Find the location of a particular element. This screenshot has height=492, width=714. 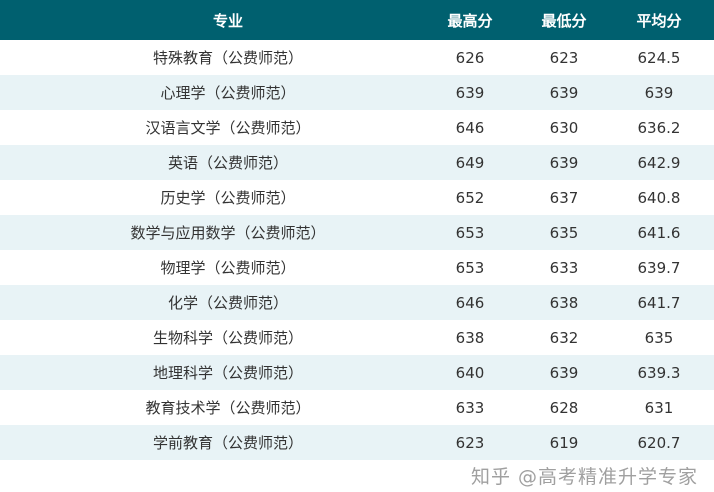

cell-max-score: 626 is located at coordinates (470, 57).